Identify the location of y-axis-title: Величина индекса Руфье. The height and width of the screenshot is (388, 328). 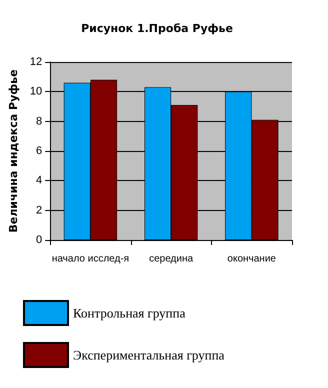
(13, 151).